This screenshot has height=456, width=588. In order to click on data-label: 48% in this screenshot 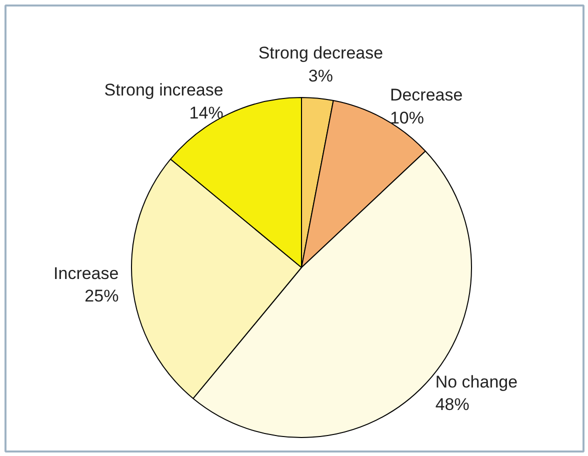, I will do `click(452, 404)`.